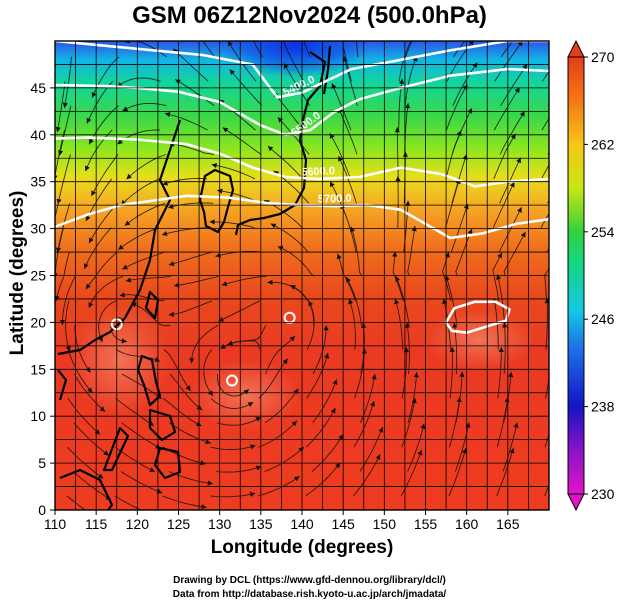 This screenshot has height=605, width=619. What do you see at coordinates (302, 524) in the screenshot?
I see `x-tick-label: 140` at bounding box center [302, 524].